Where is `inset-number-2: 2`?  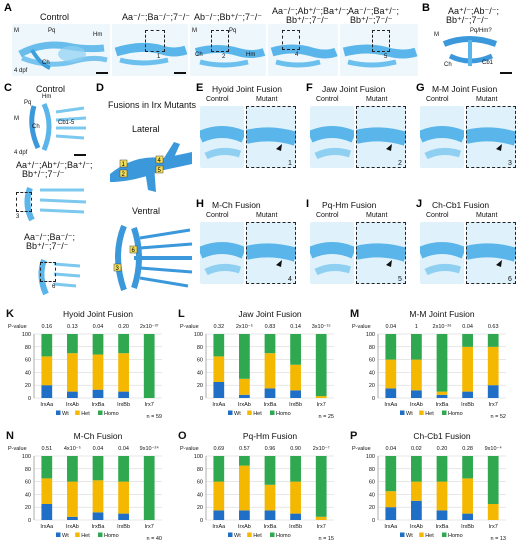 inset-number-2: 2 is located at coordinates (224, 57).